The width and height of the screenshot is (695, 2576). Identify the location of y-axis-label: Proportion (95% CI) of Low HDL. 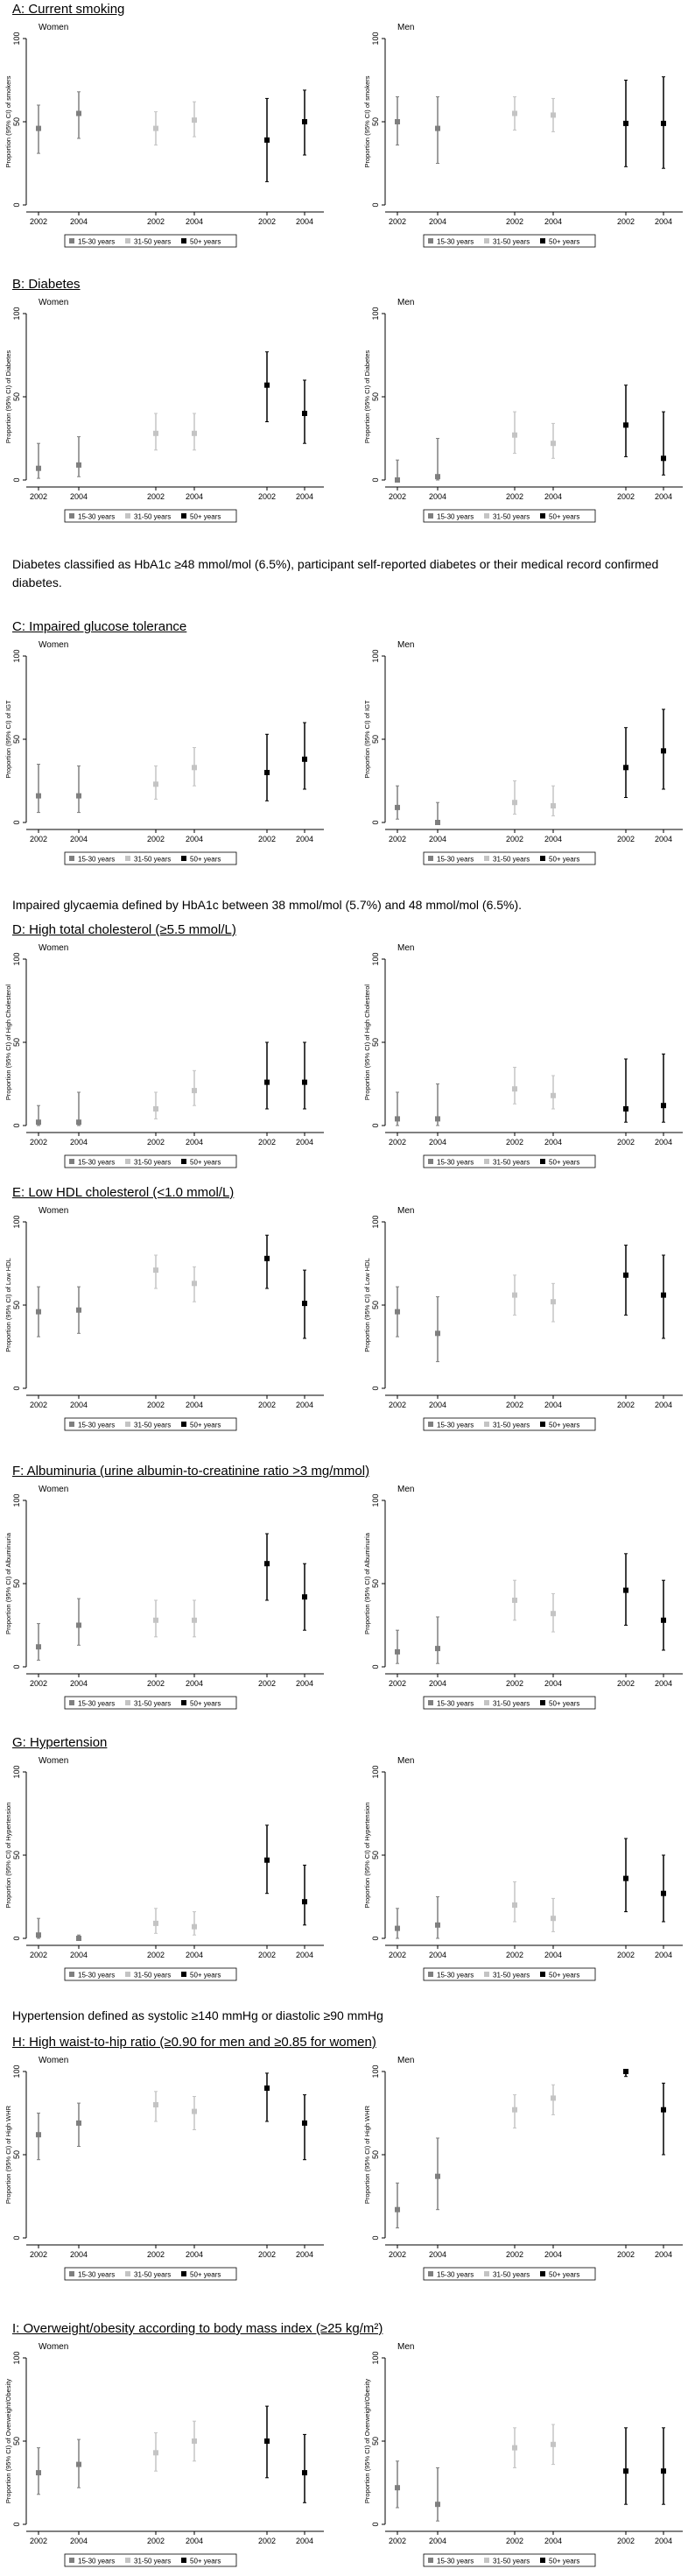
(367, 1305).